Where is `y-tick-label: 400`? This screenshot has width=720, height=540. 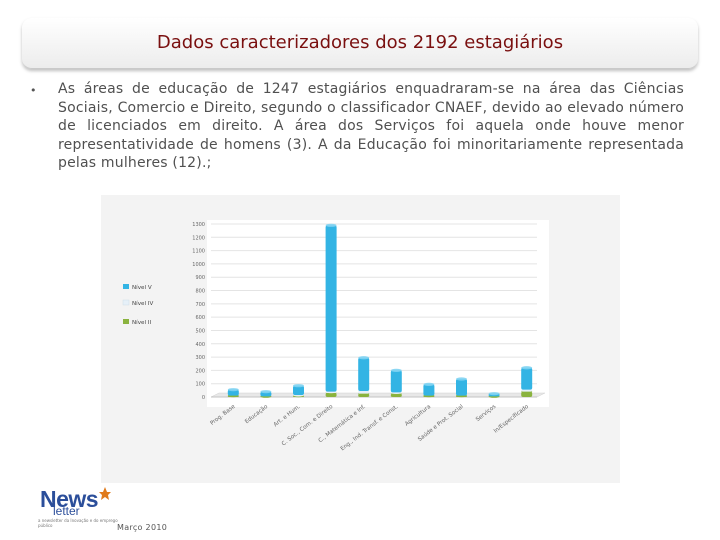 y-tick-label: 400 is located at coordinates (200, 345).